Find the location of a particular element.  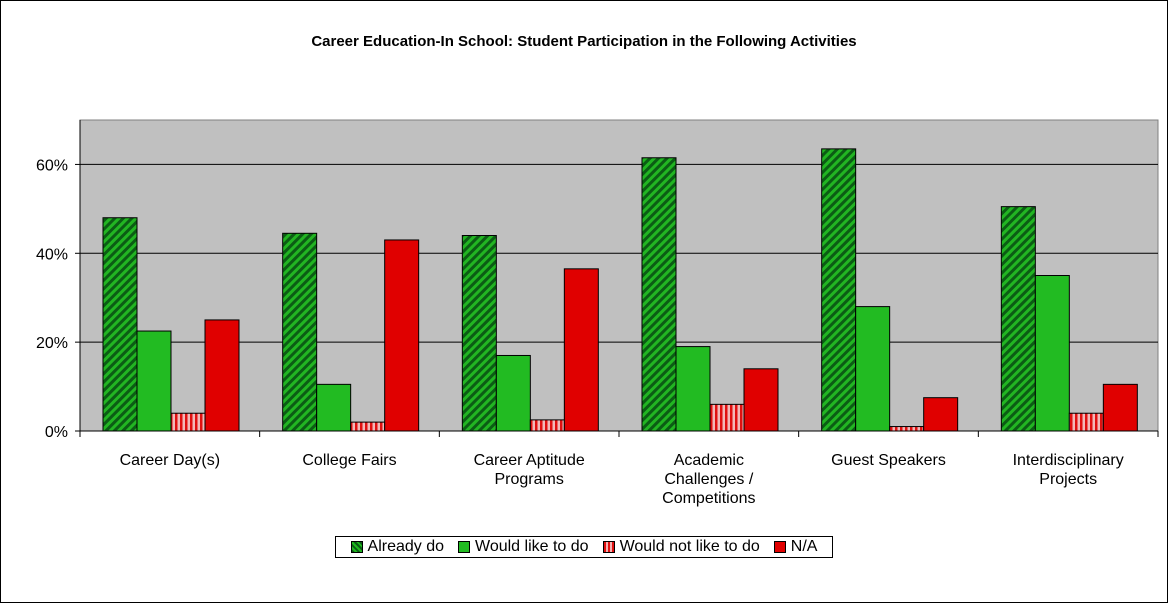

y-tick-label: 40% is located at coordinates (52, 254).